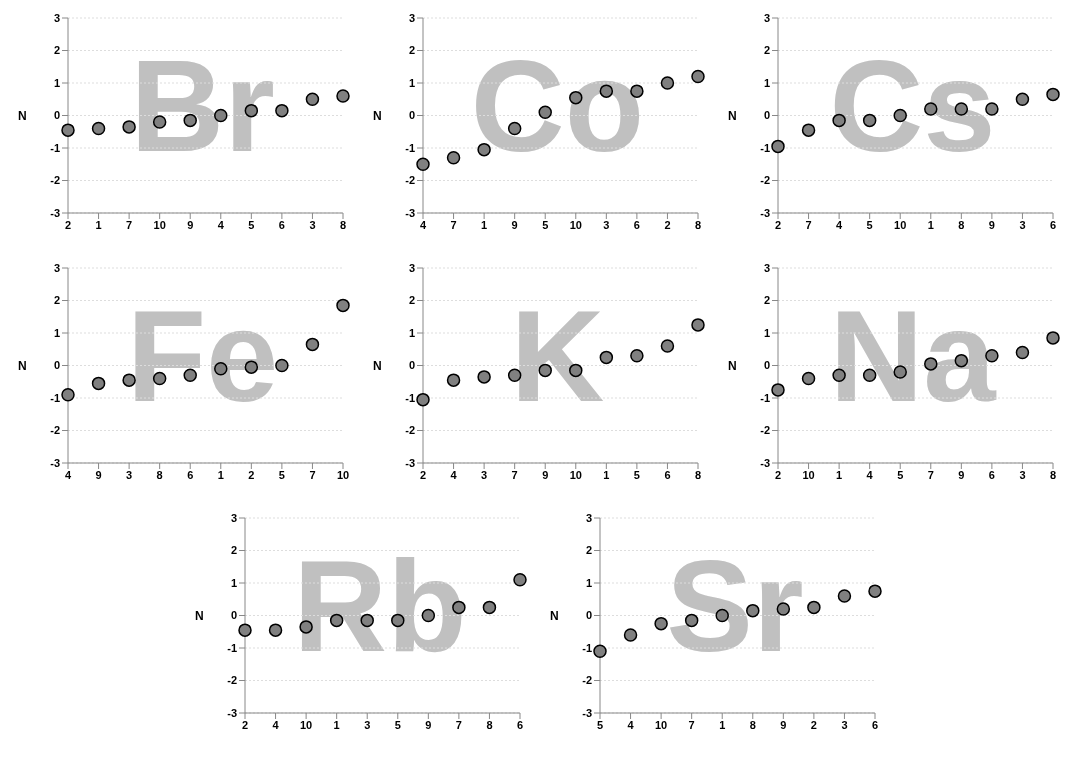 The width and height of the screenshot is (1070, 767). I want to click on chart-title: Rb, so click(380, 606).